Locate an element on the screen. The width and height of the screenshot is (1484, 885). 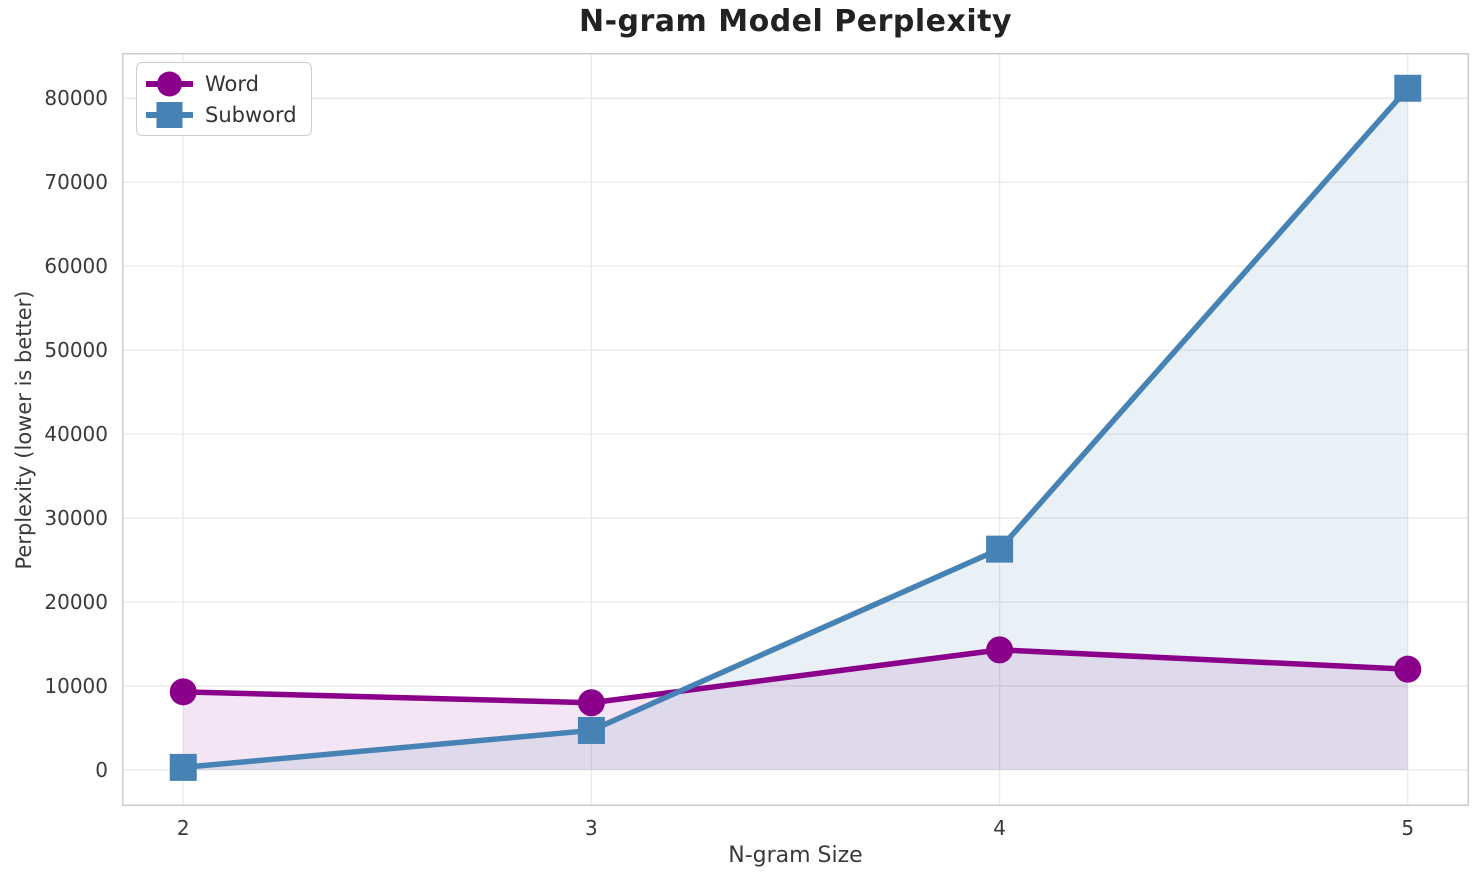
x-tick-label: 3 is located at coordinates (591, 828).